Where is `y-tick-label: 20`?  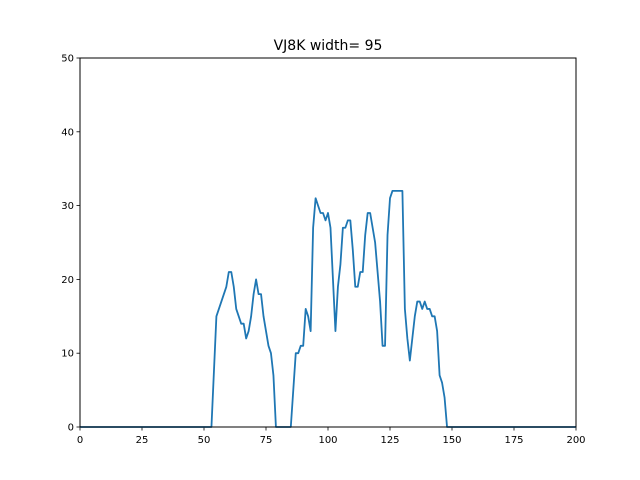 y-tick-label: 20 is located at coordinates (67, 280).